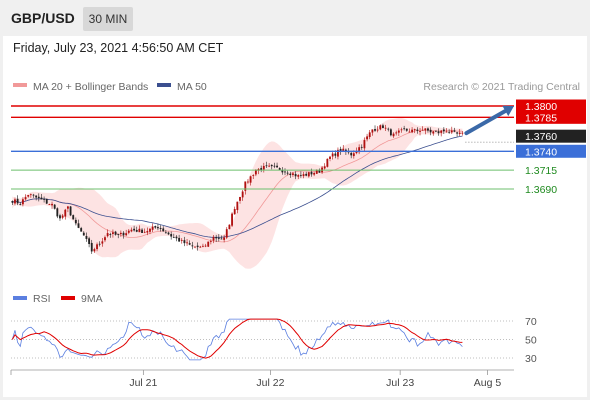 The image size is (590, 400). What do you see at coordinates (108, 19) in the screenshot?
I see `interval-button: 30 MIN` at bounding box center [108, 19].